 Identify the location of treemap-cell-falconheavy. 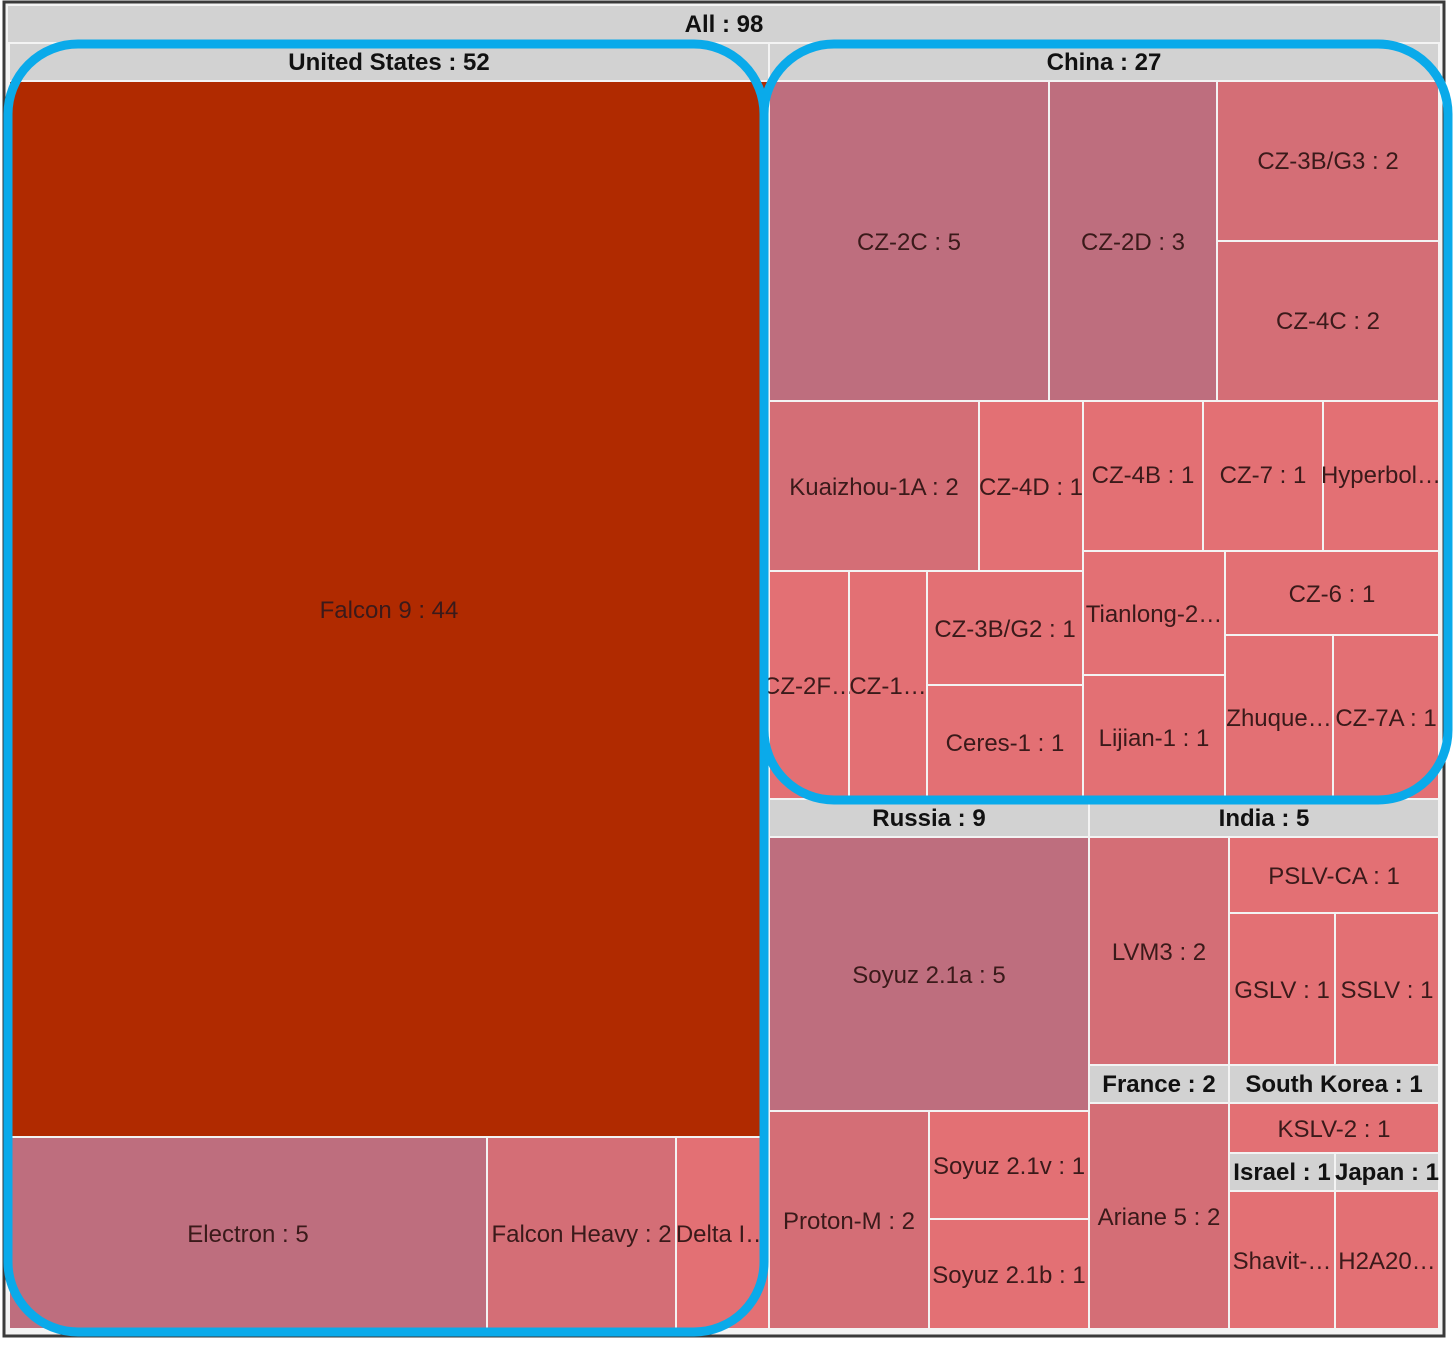
(581, 1233).